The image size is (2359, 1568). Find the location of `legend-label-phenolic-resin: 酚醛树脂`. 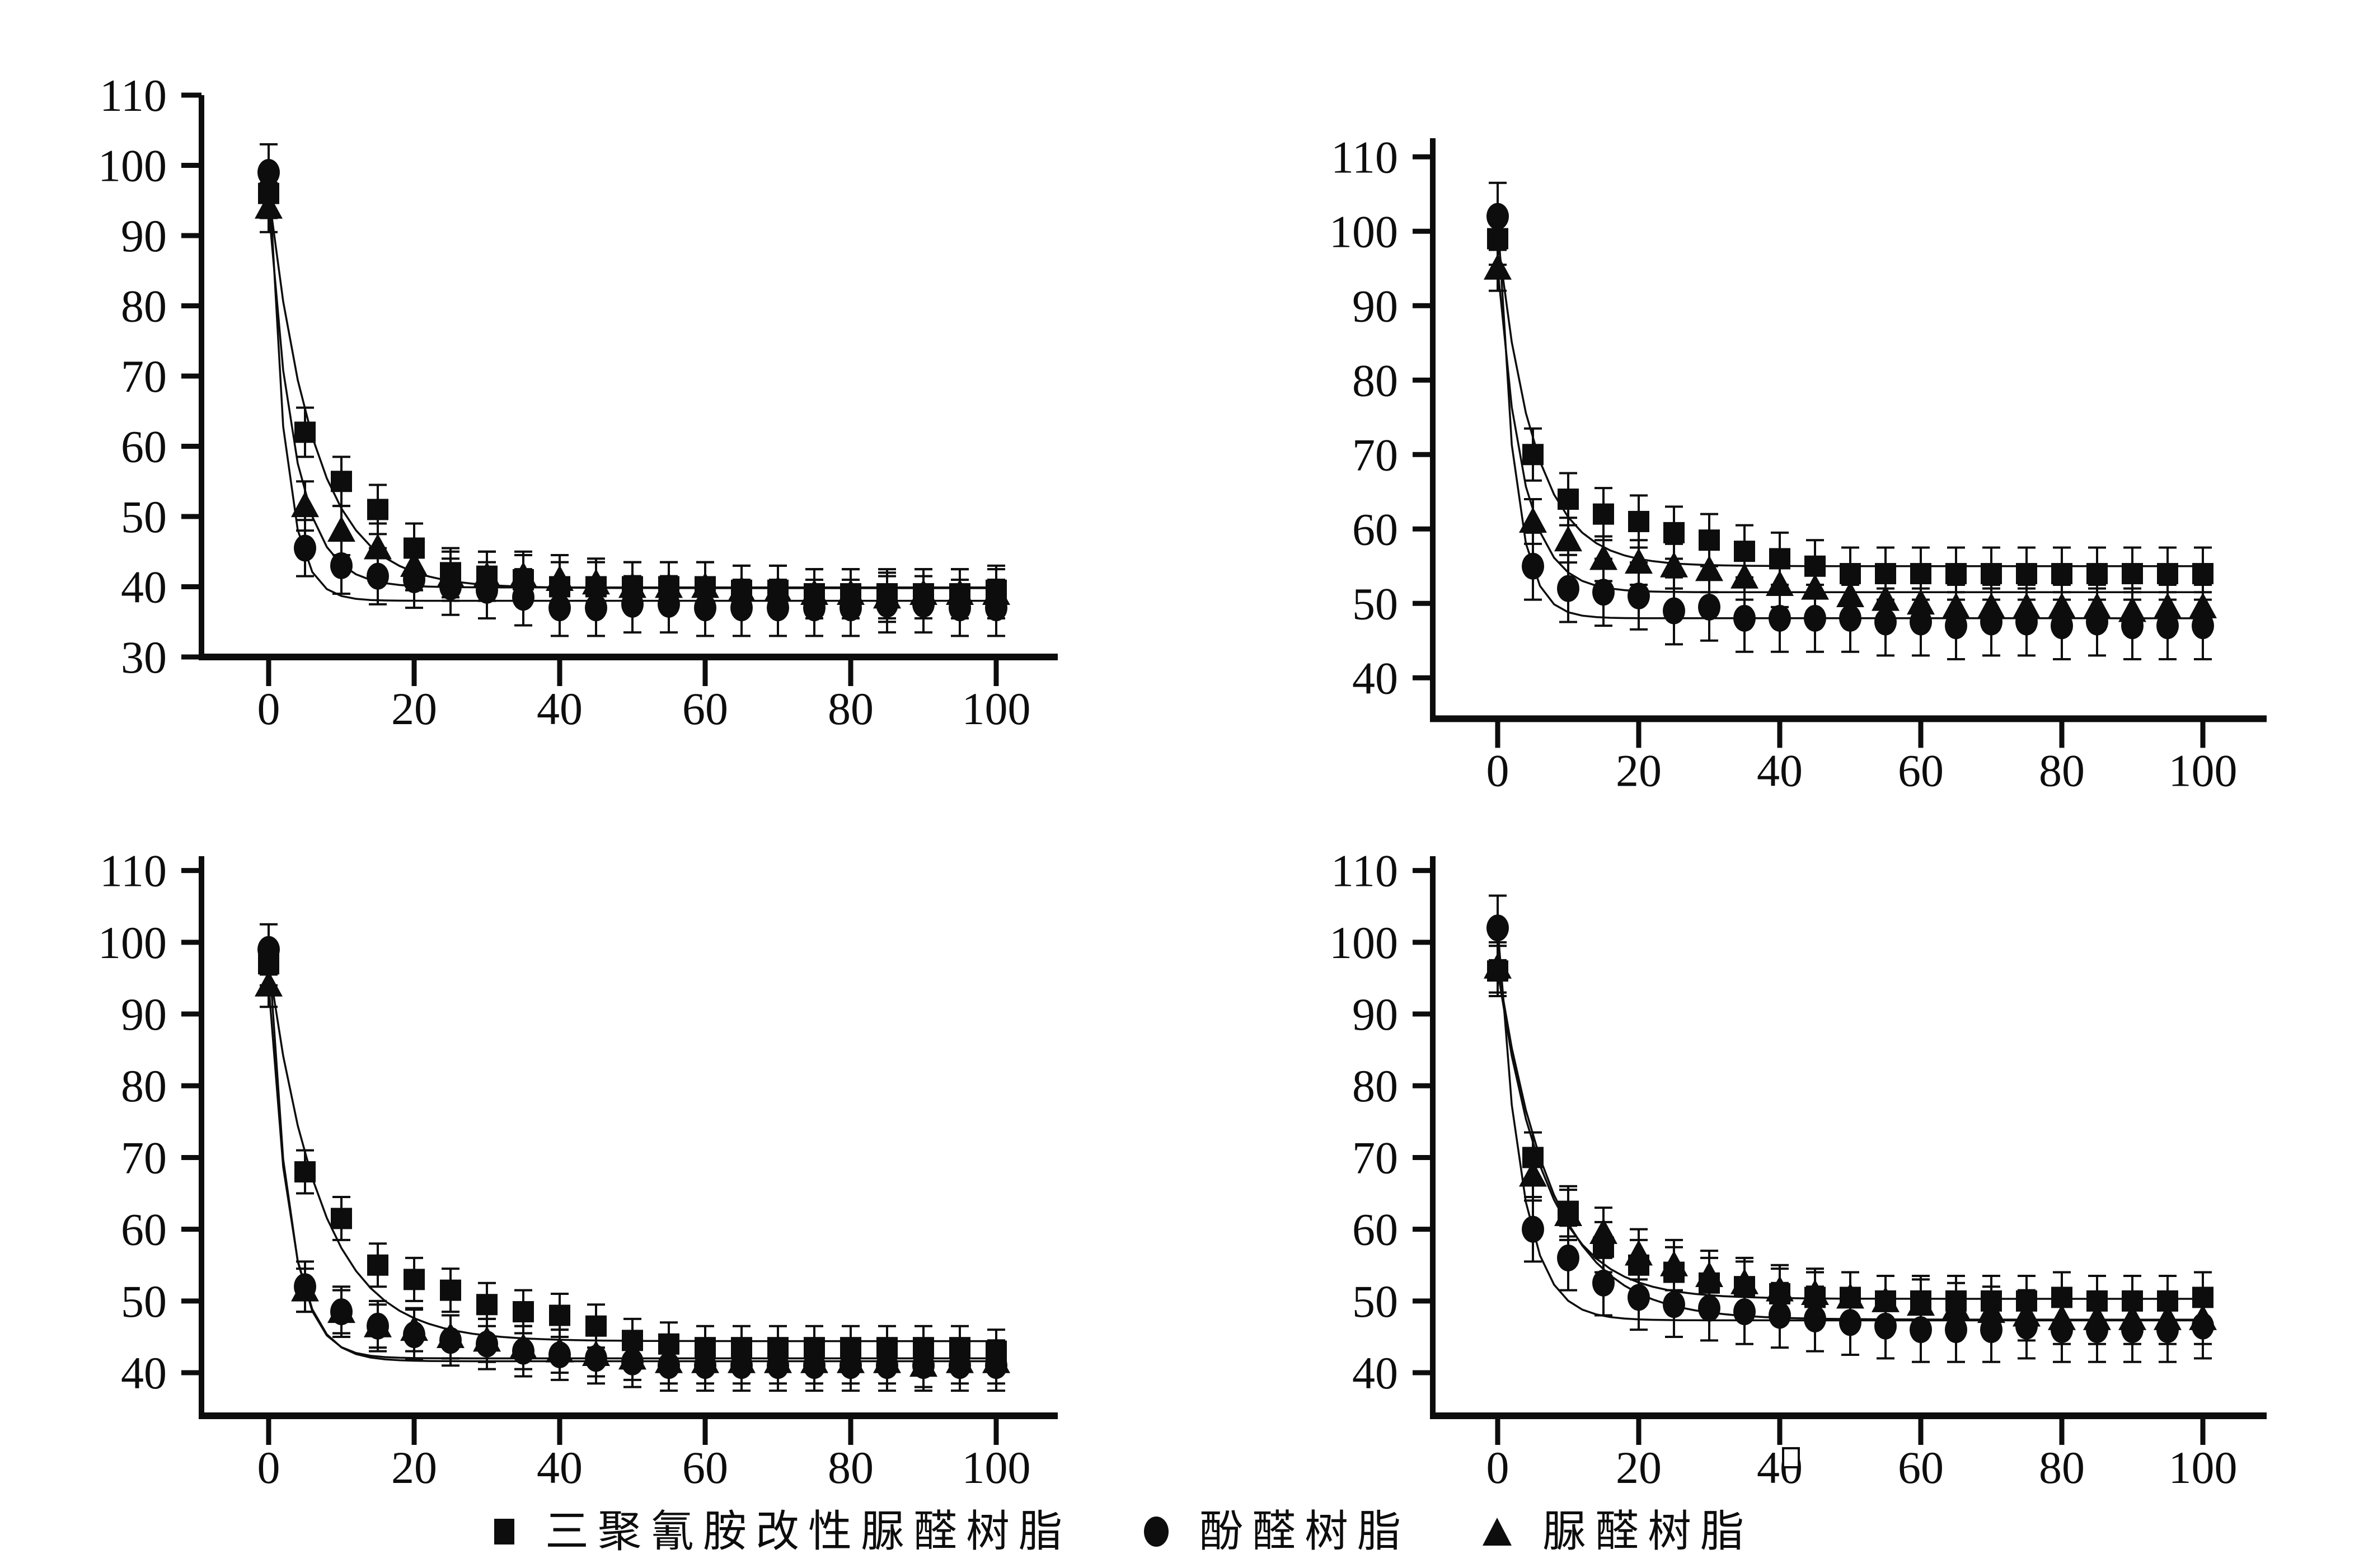

legend-label-phenolic-resin: 酚醛树脂 is located at coordinates (1304, 1532).